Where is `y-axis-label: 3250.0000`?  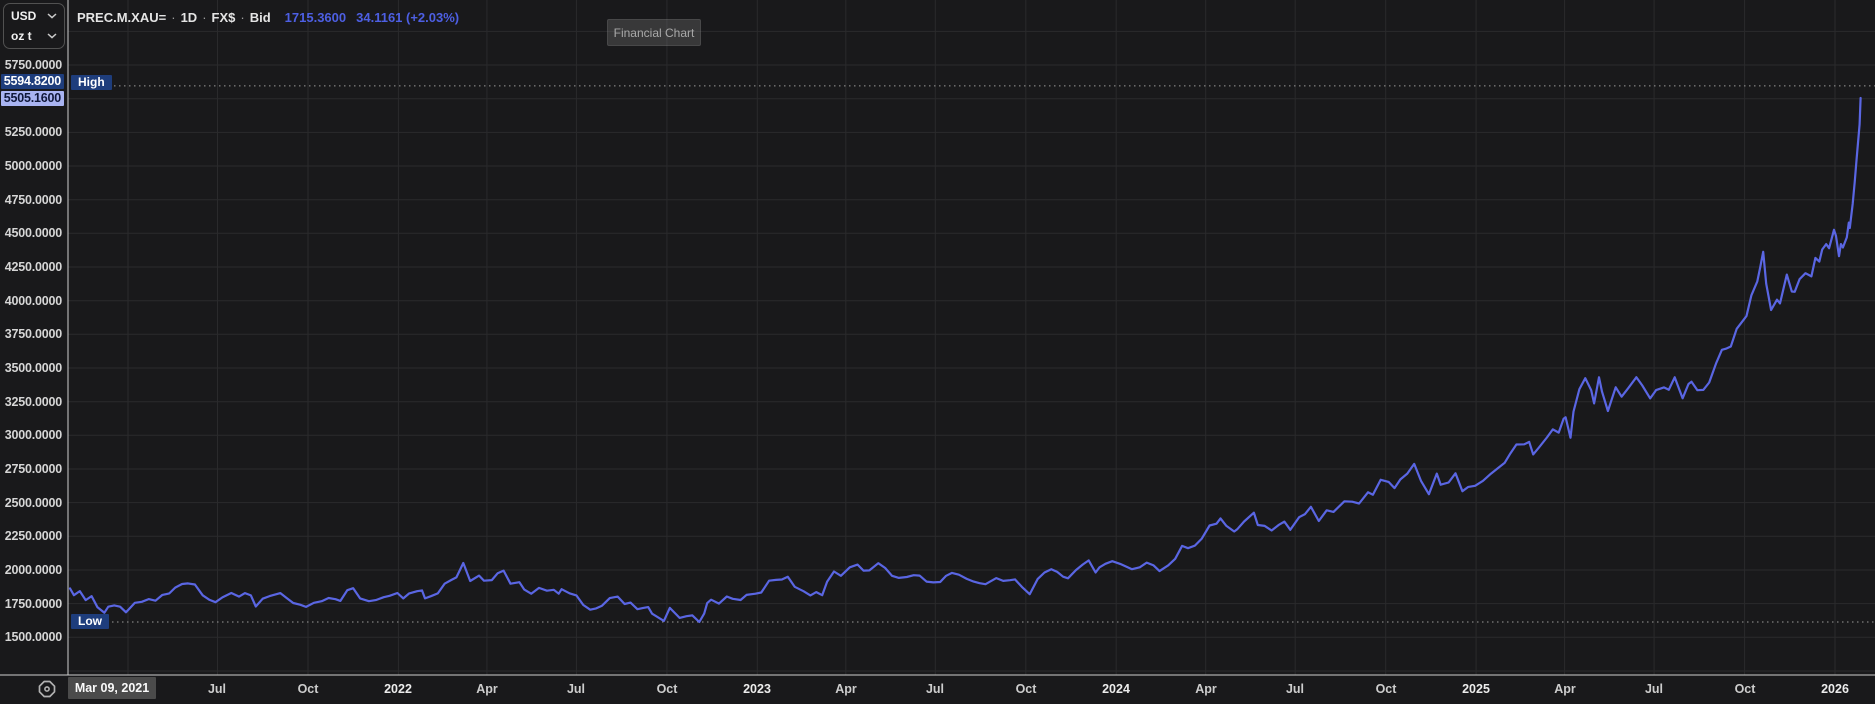 y-axis-label: 3250.0000 is located at coordinates (33, 402).